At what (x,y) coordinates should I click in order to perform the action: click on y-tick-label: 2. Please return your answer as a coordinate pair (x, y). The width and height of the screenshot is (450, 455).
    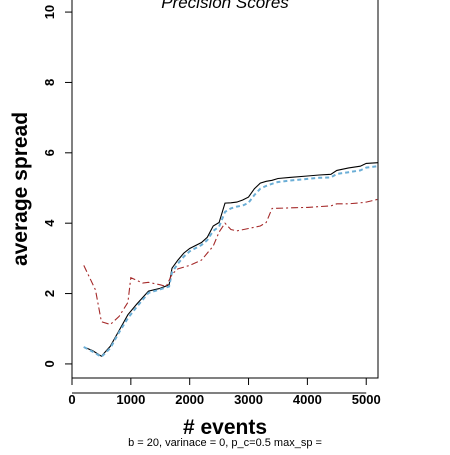
    Looking at the image, I should click on (49, 293).